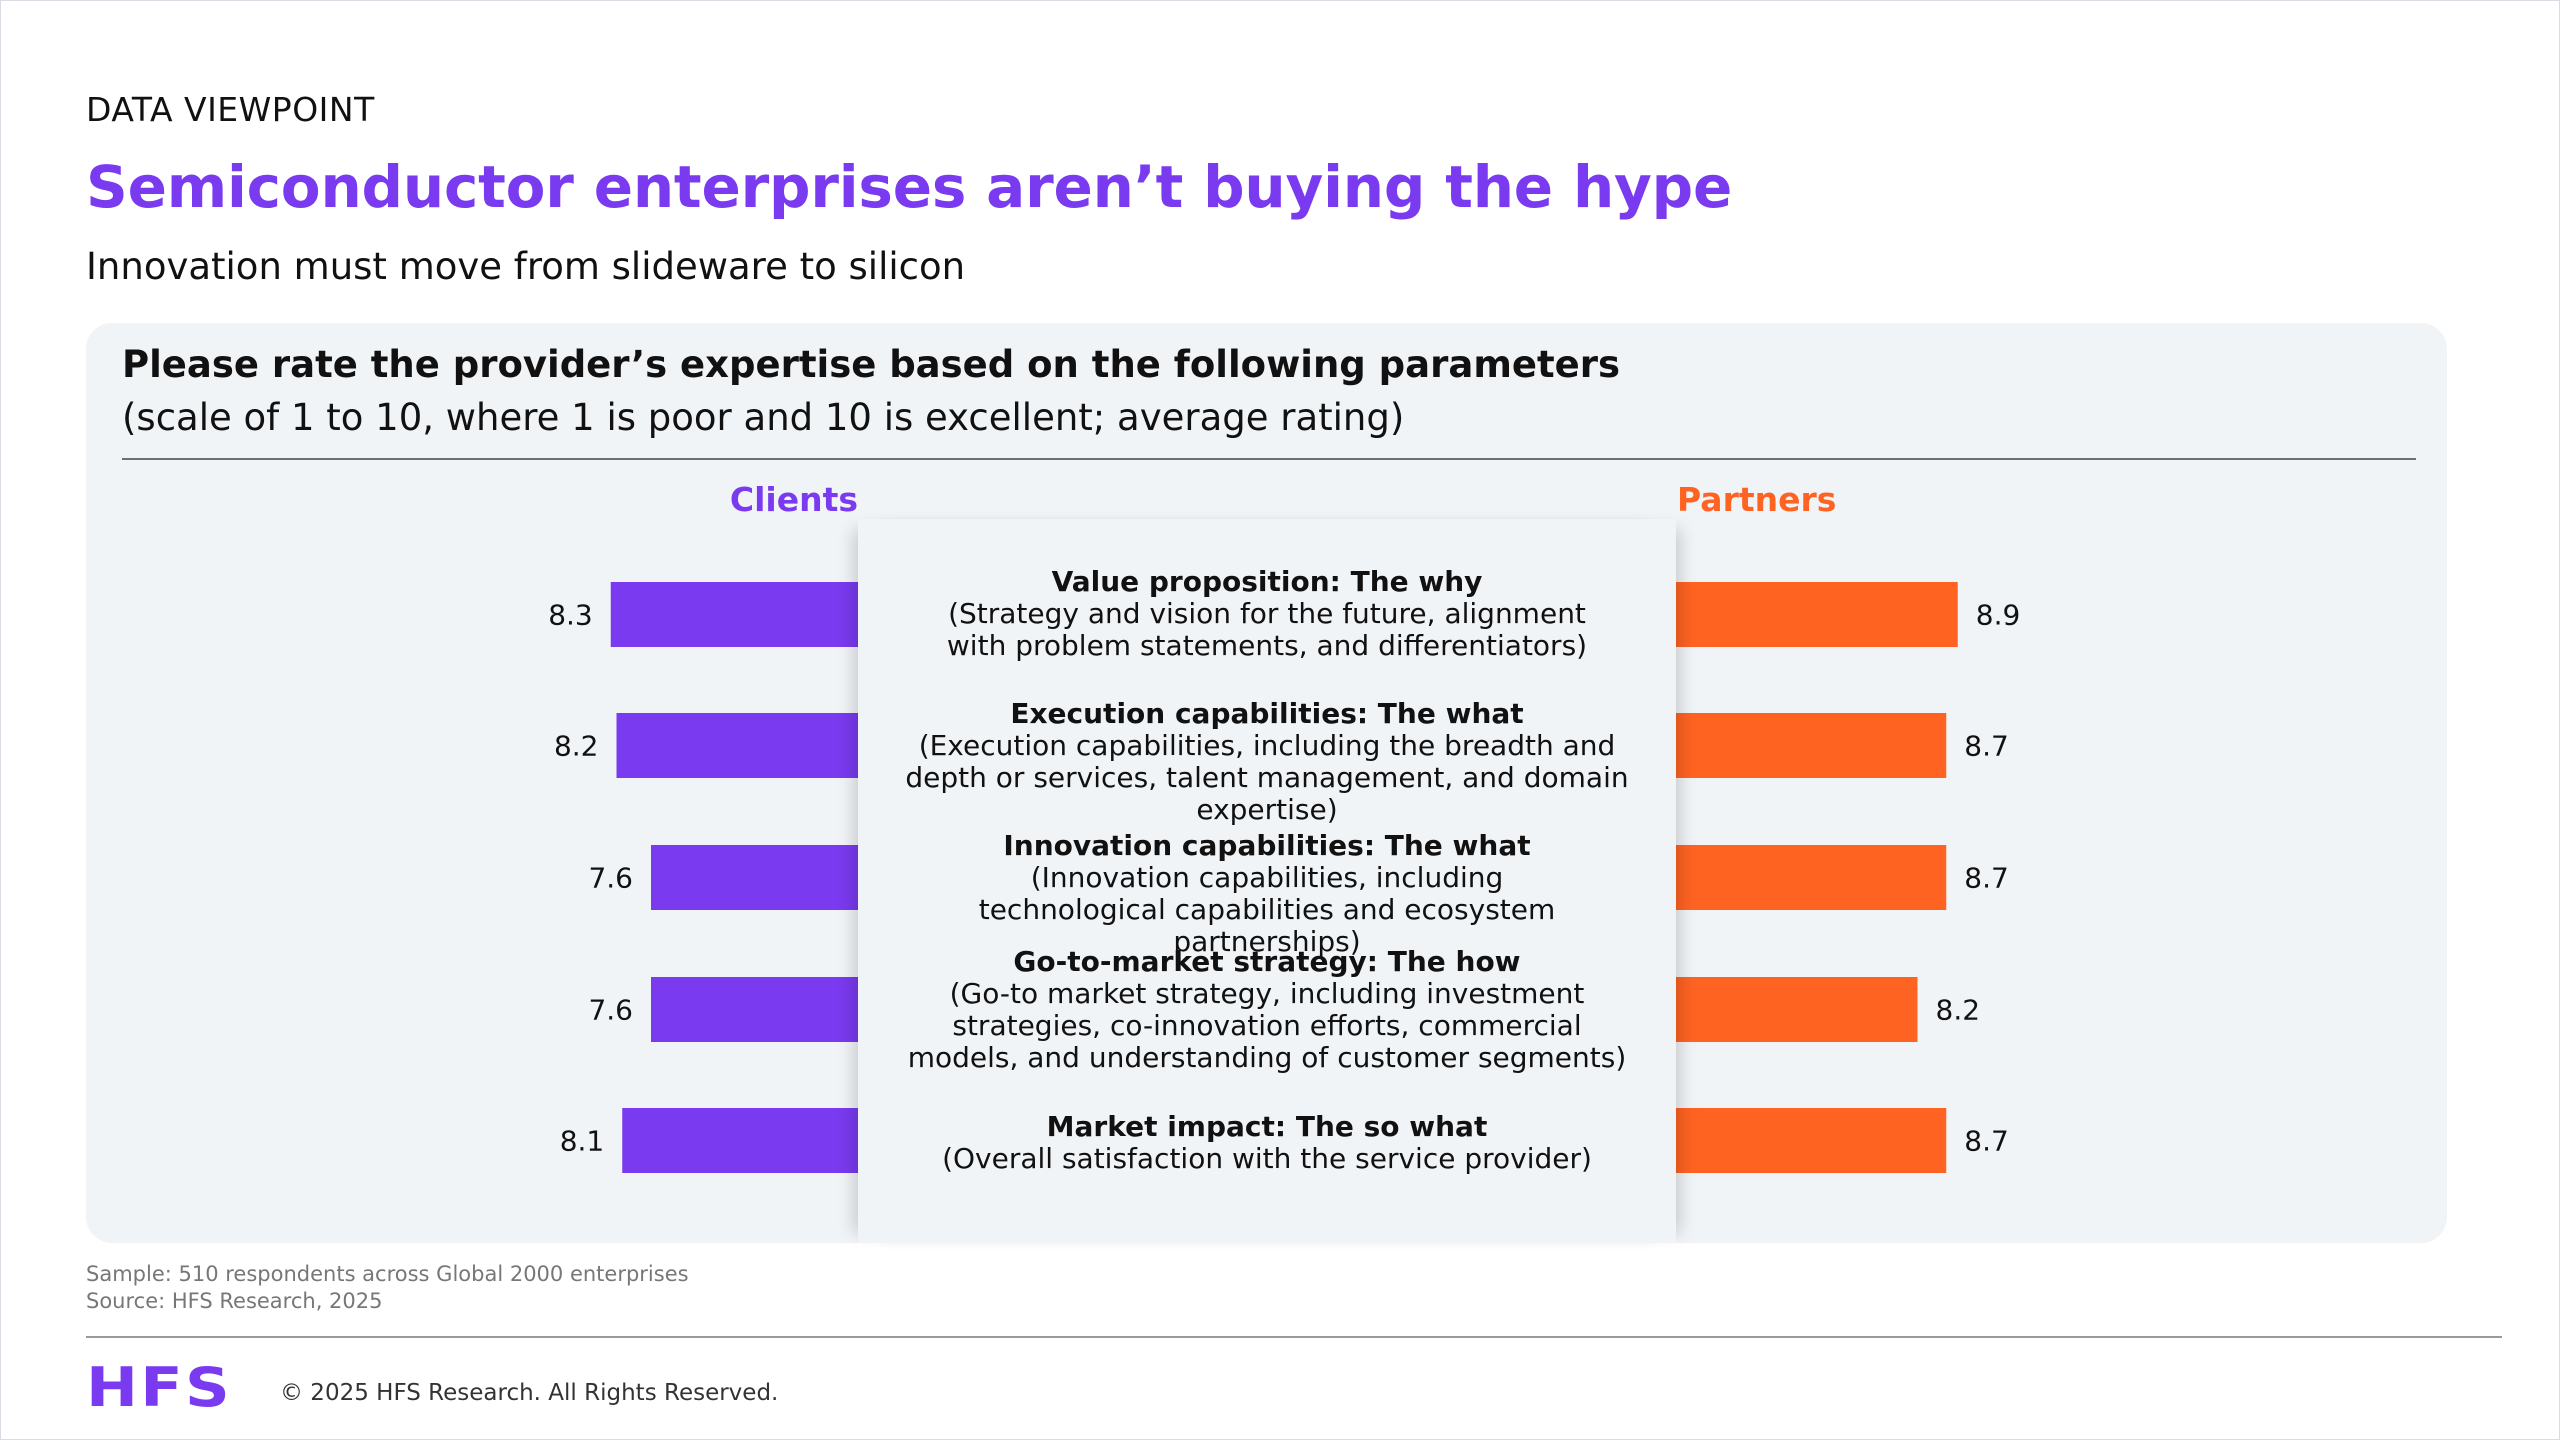 The height and width of the screenshot is (1440, 2560). What do you see at coordinates (570, 615) in the screenshot?
I see `clients-value-label-1: 8.3` at bounding box center [570, 615].